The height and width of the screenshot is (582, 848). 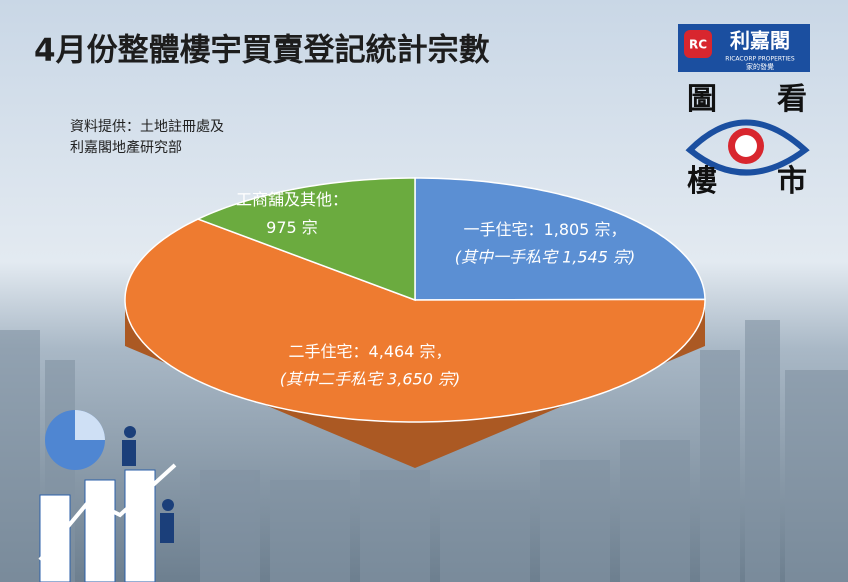 What do you see at coordinates (126, 147) in the screenshot?
I see `source: 利嘉閣地產研究部` at bounding box center [126, 147].